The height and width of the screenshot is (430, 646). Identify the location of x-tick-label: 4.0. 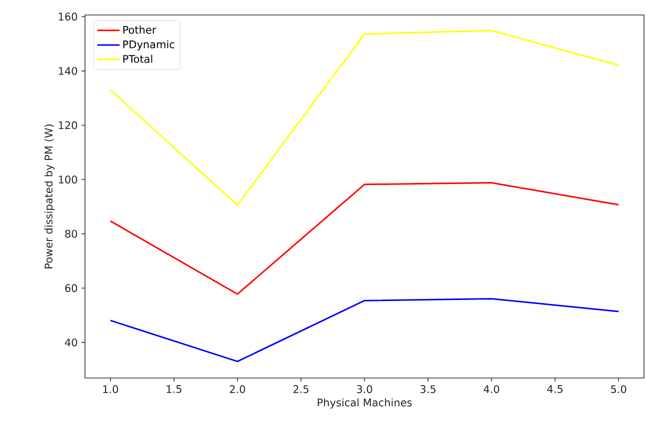
(492, 389).